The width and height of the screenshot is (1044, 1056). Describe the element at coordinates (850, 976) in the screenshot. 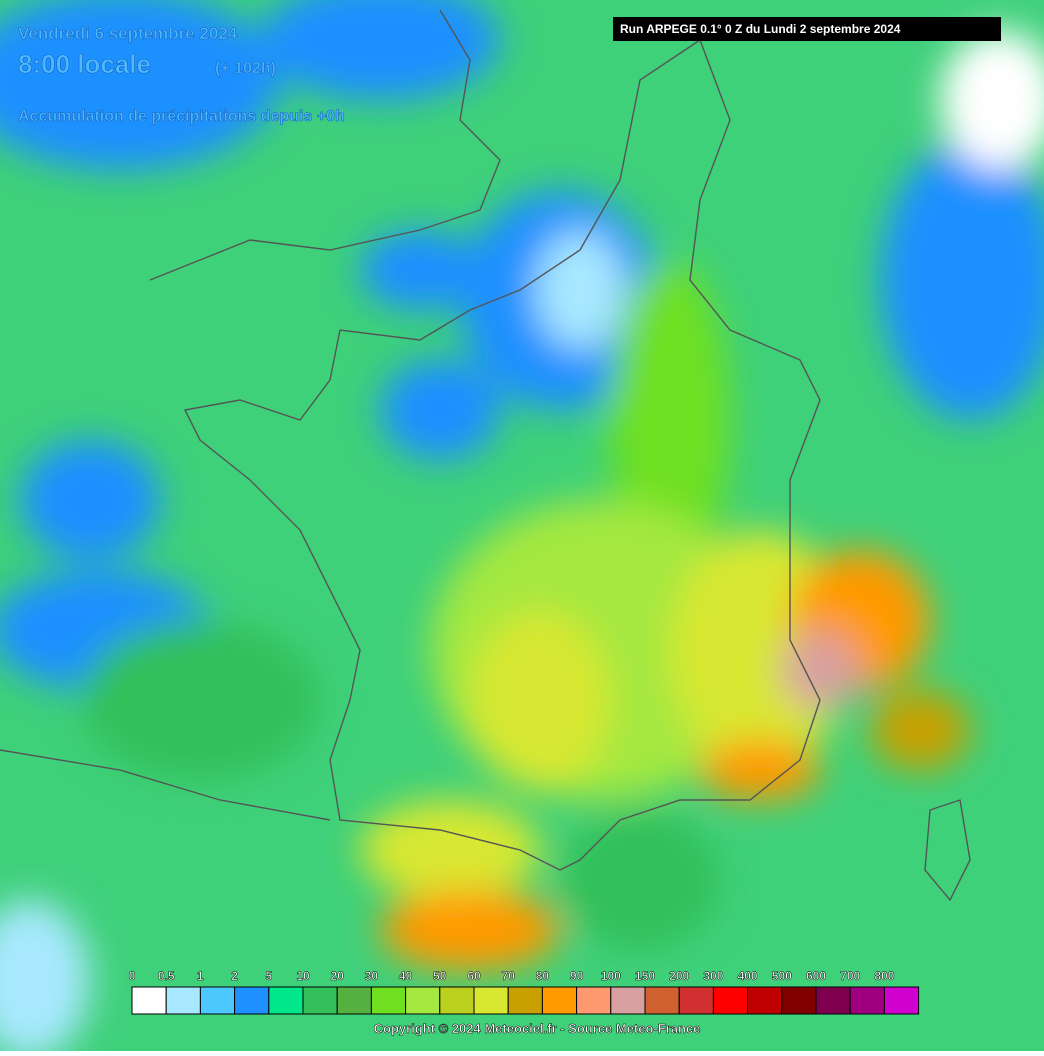

I see `legend-label: 700` at that location.